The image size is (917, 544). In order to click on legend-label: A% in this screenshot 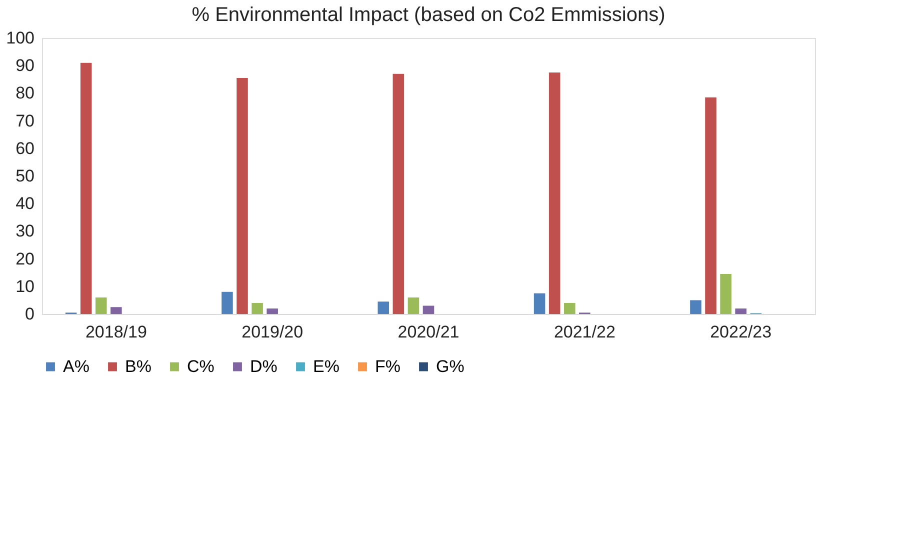, I will do `click(76, 366)`.